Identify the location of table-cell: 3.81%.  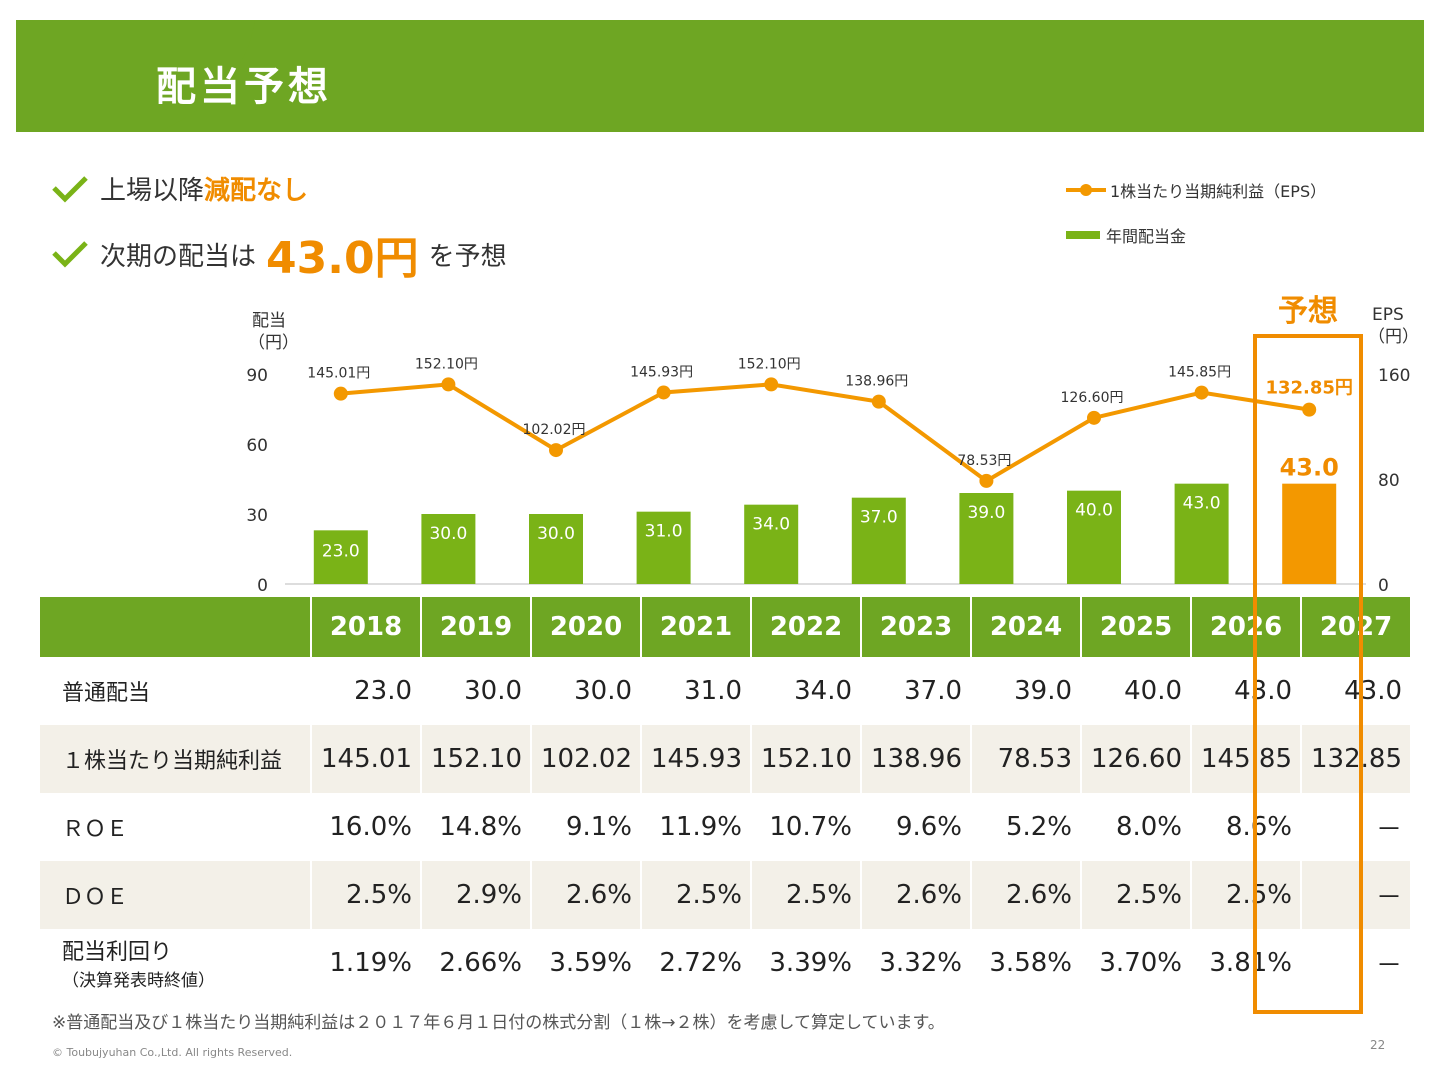
(1250, 963).